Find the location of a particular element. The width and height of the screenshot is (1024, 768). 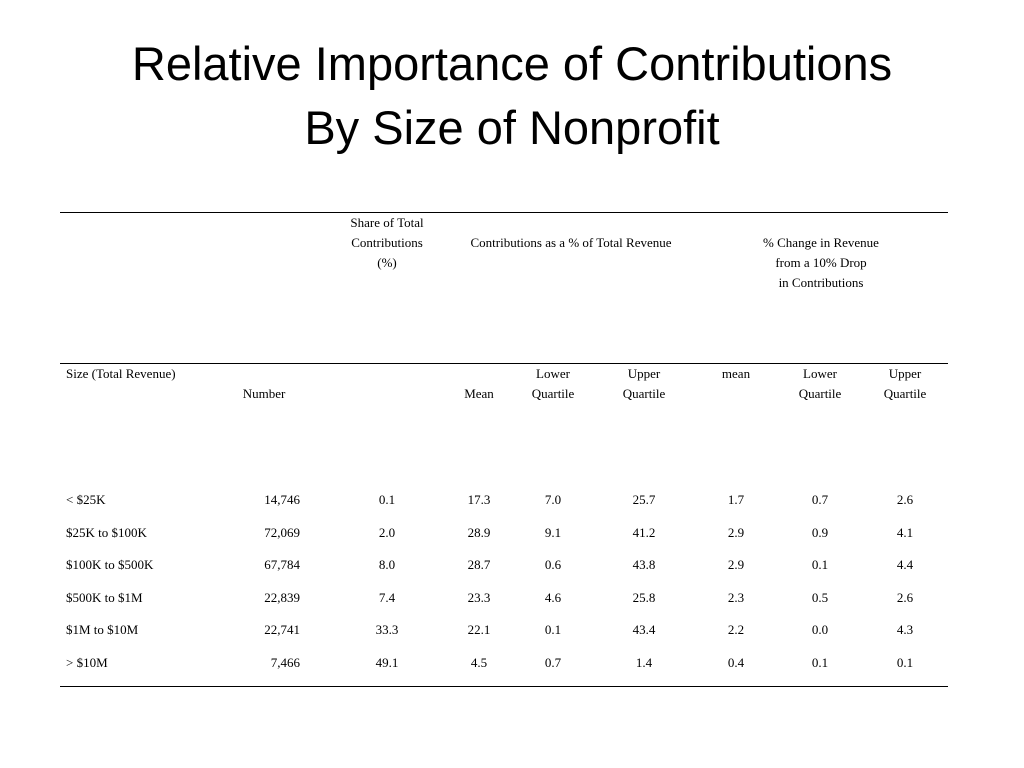

table-cell: 1.4 is located at coordinates (644, 662).